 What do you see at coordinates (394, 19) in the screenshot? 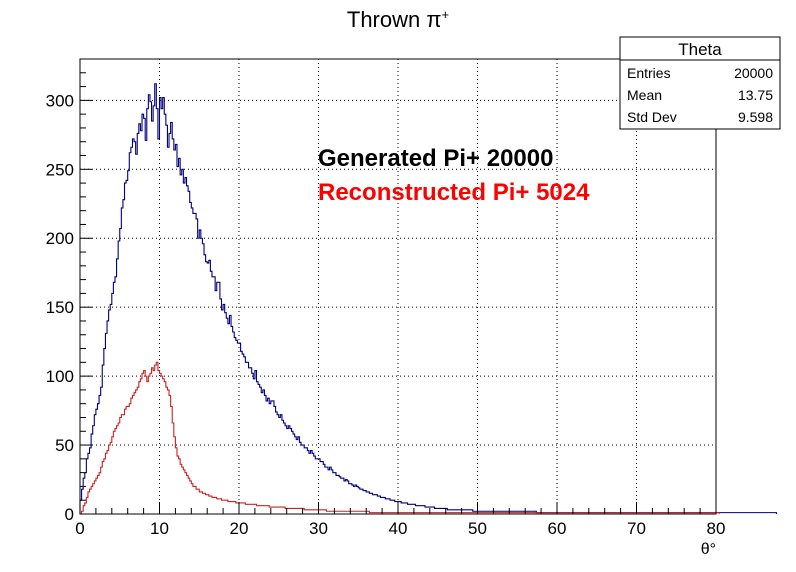
I see `chart-title-main: Thrown π` at bounding box center [394, 19].